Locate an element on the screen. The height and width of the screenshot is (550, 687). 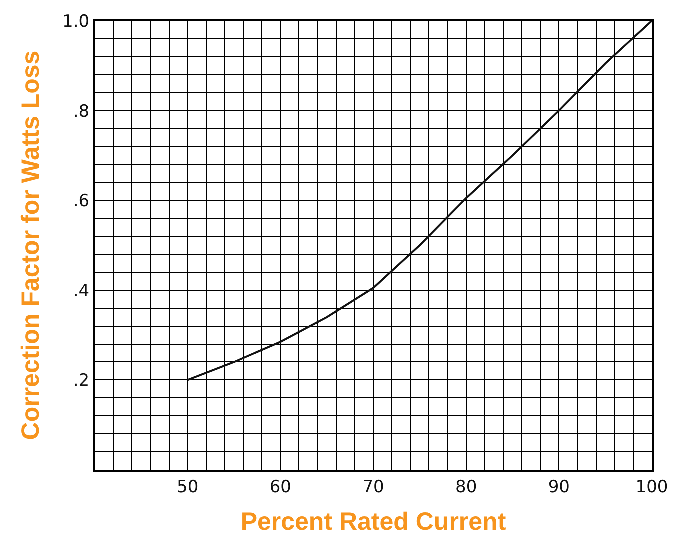
x-axis-title: Percent Rated Current is located at coordinates (373, 522).